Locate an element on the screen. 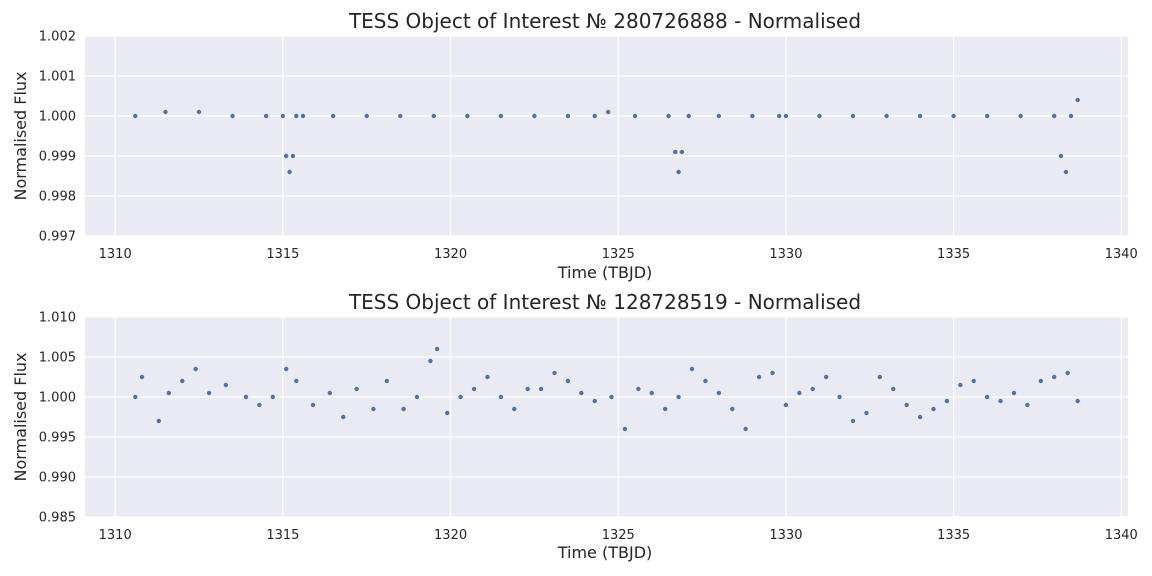 This screenshot has width=1152, height=576. top-x-tick-label: 1310 is located at coordinates (115, 254).